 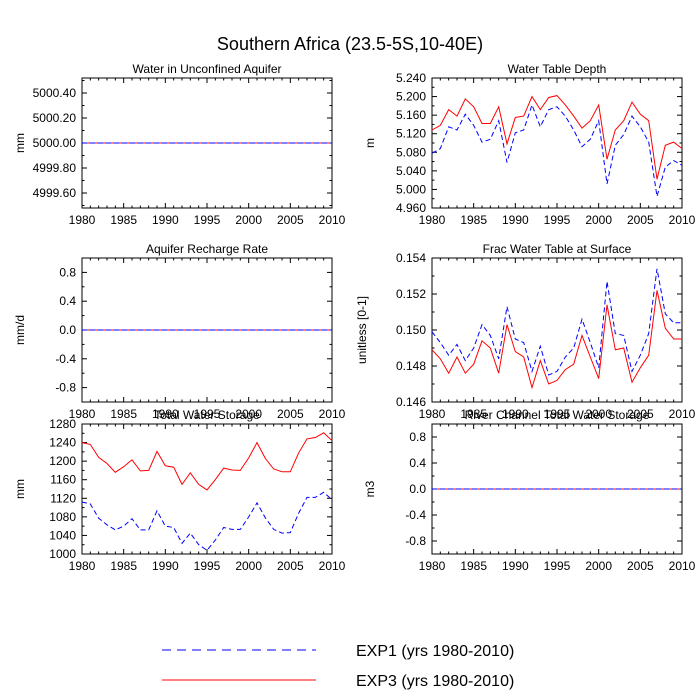 What do you see at coordinates (62, 461) in the screenshot?
I see `y-tick-label: 1200` at bounding box center [62, 461].